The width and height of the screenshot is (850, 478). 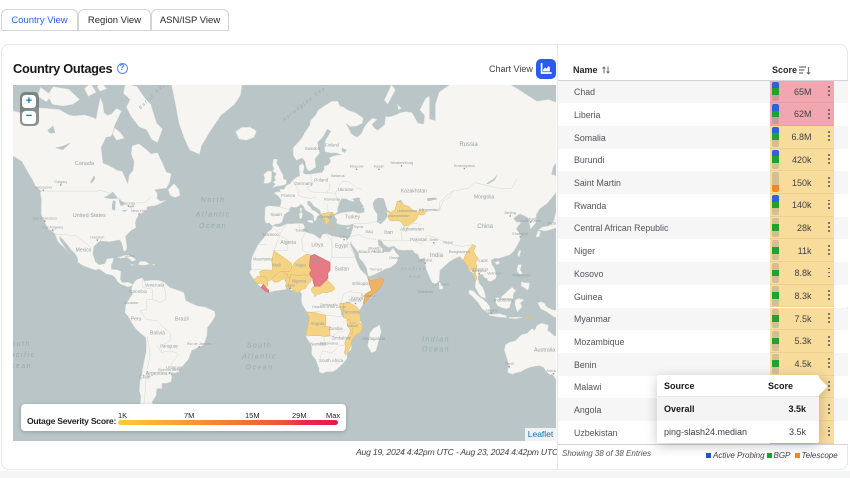 I want to click on svg-text: France, so click(x=288, y=195).